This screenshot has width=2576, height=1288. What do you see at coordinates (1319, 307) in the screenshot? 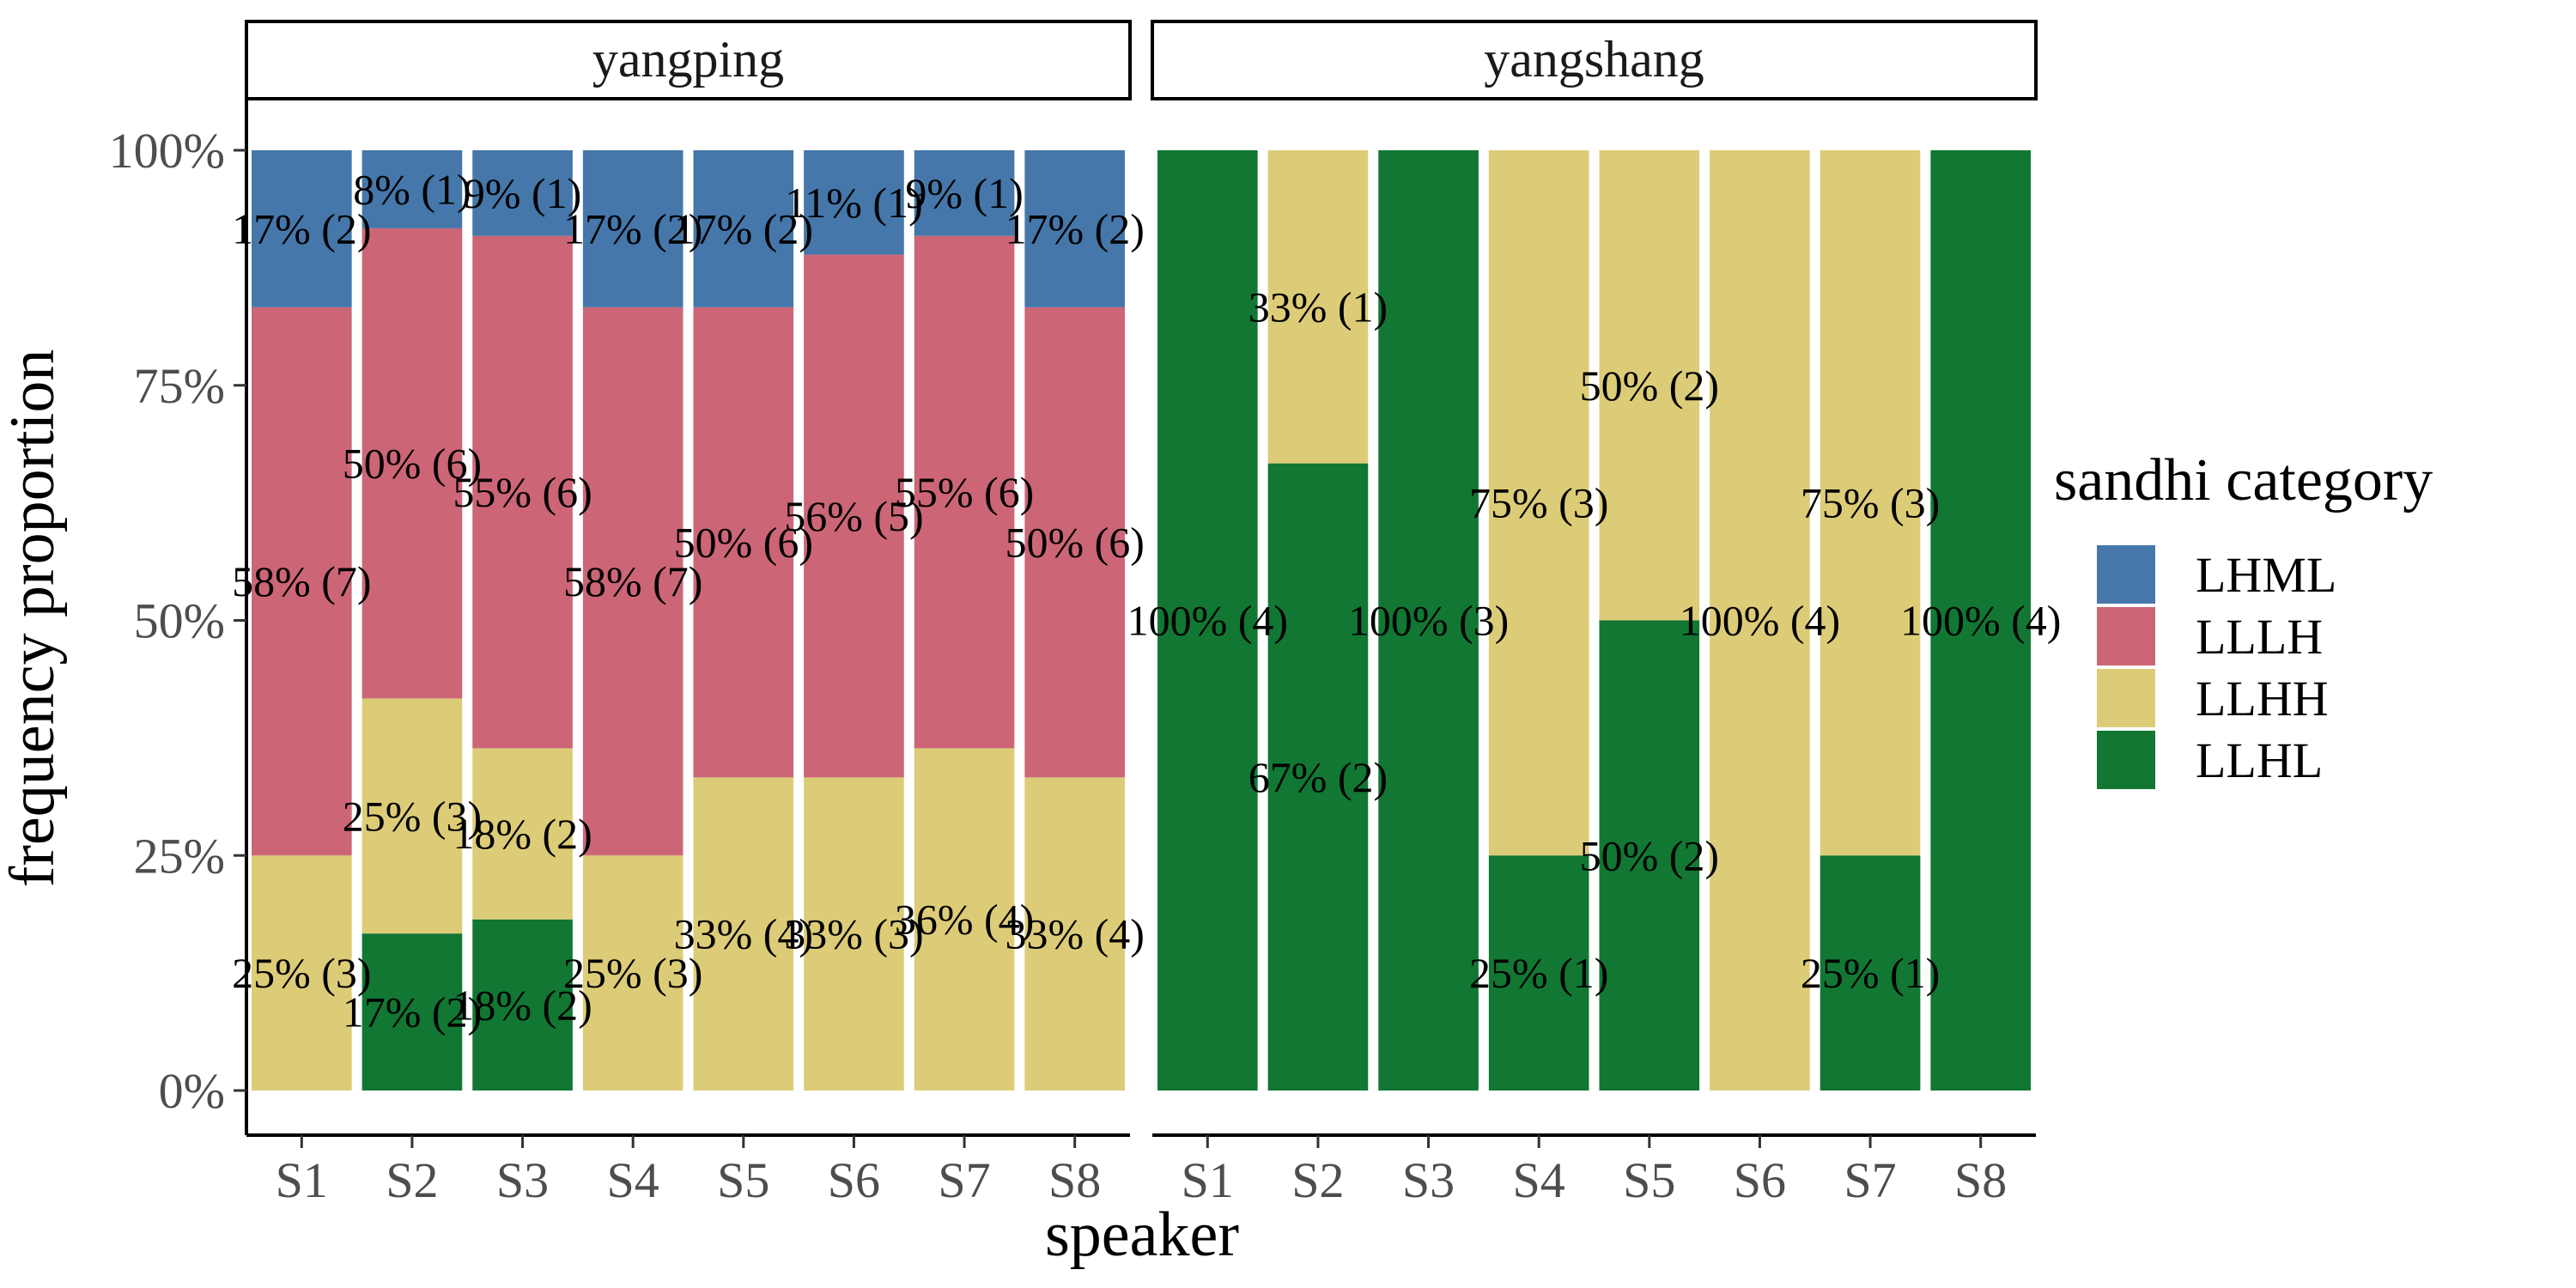
I see `bar-label: 33% (1)` at bounding box center [1319, 307].